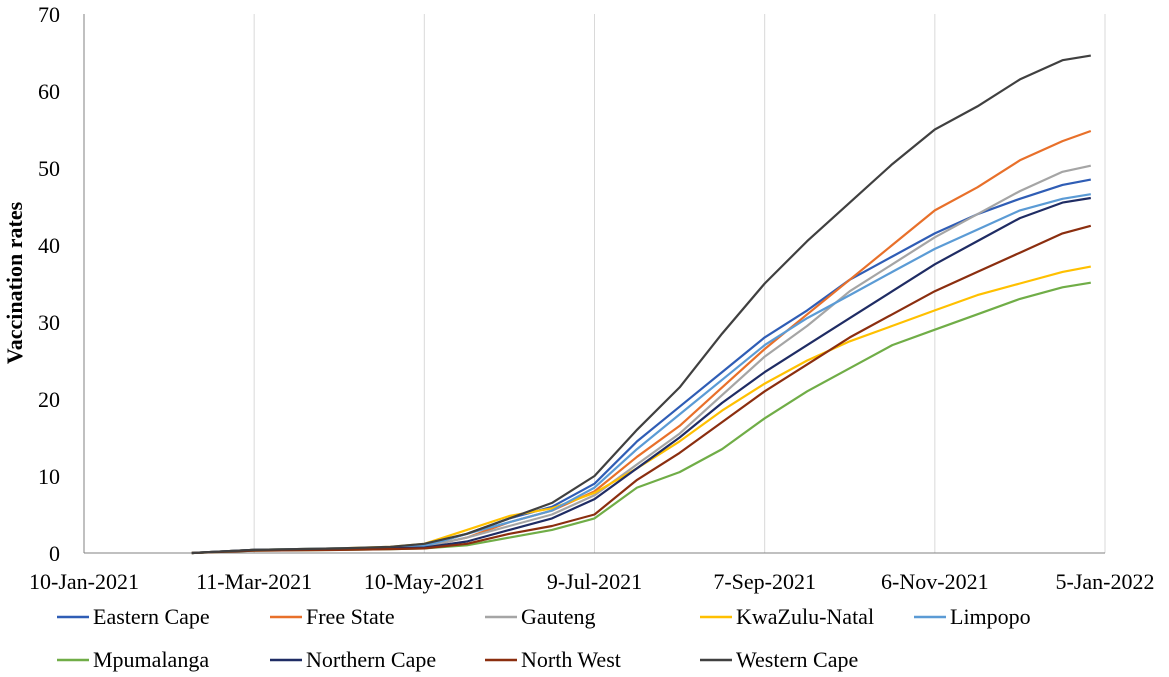 The image size is (1169, 677). I want to click on legend-label-free-state: Free State, so click(350, 616).